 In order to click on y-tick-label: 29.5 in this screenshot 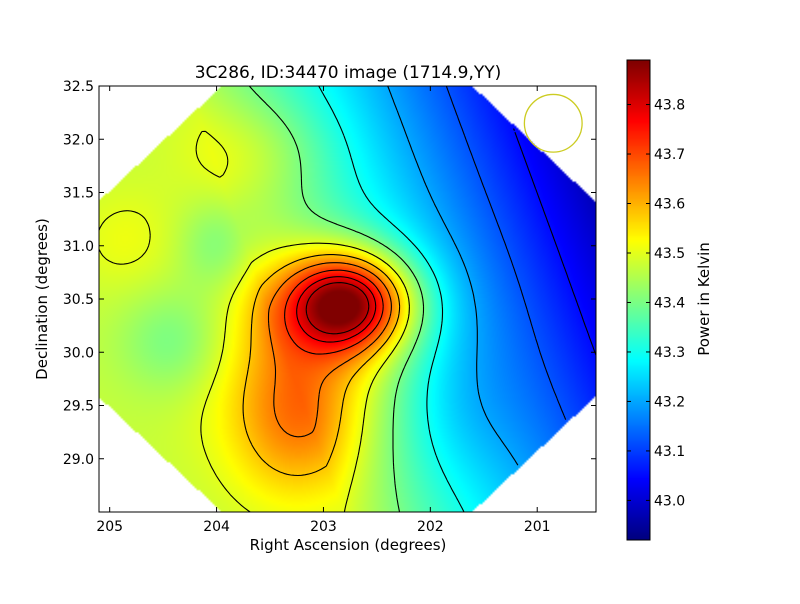, I will do `click(78, 407)`.